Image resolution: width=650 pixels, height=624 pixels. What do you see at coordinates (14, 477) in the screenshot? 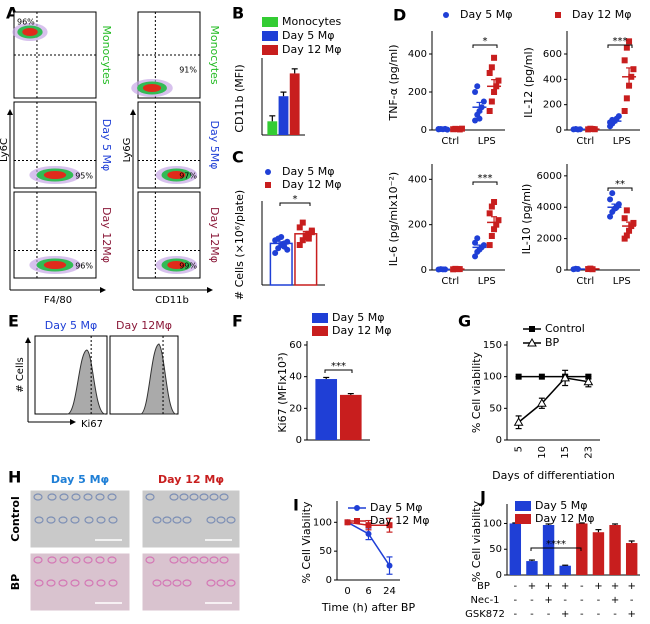
I see `panel-label: H` at bounding box center [14, 477].